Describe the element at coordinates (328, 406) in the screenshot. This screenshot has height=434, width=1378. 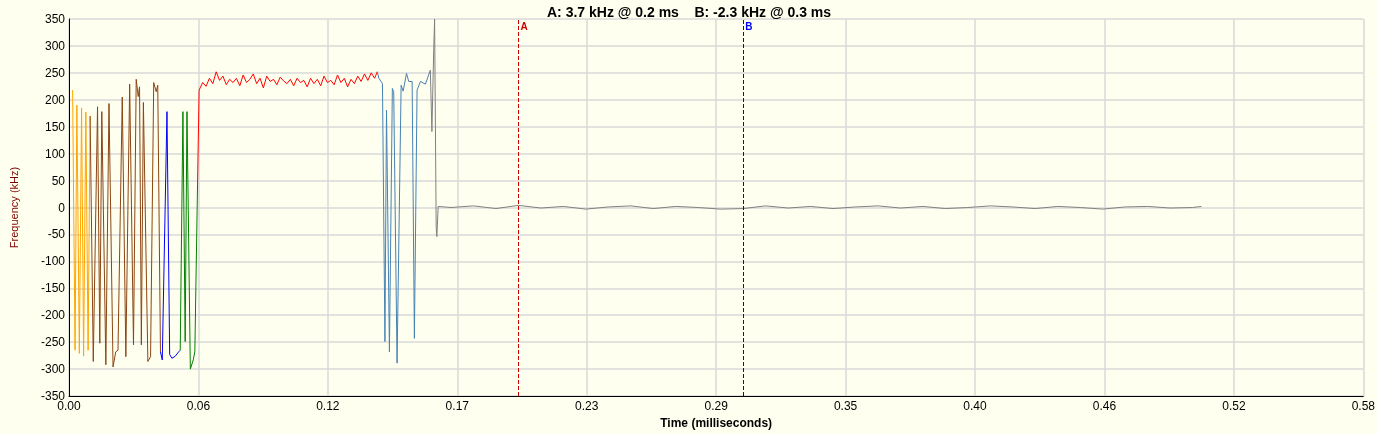
I see `x-tick-label: 0.12` at that location.